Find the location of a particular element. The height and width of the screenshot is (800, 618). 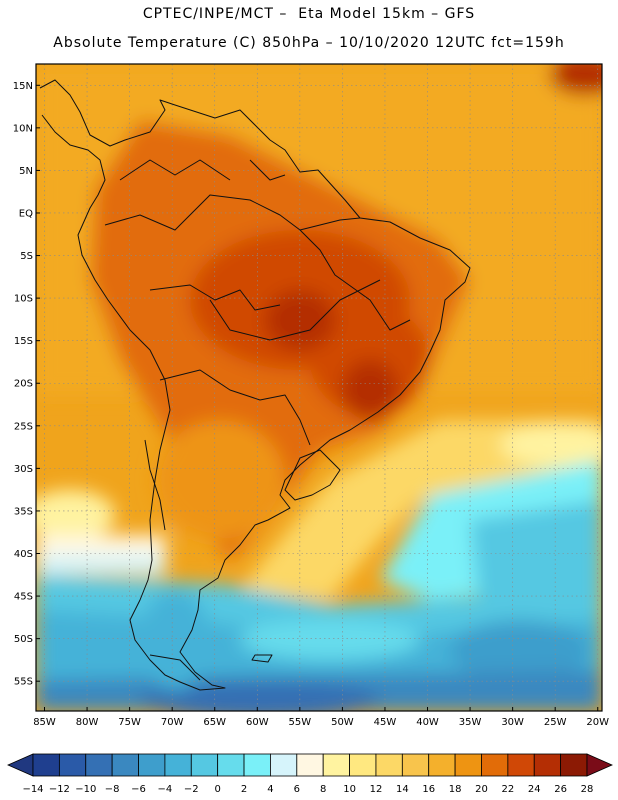

colorbar-label: 10 is located at coordinates (349, 789).